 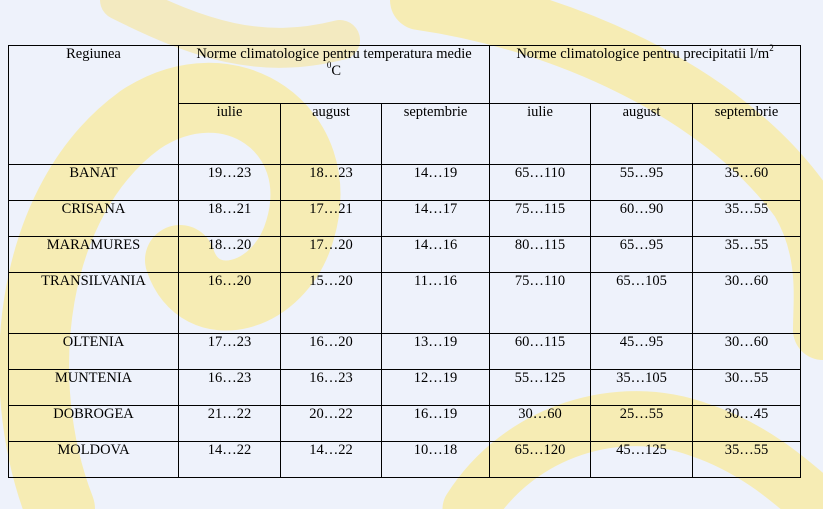 I want to click on region-cell: TRANSILVANIA, so click(x=93, y=303).